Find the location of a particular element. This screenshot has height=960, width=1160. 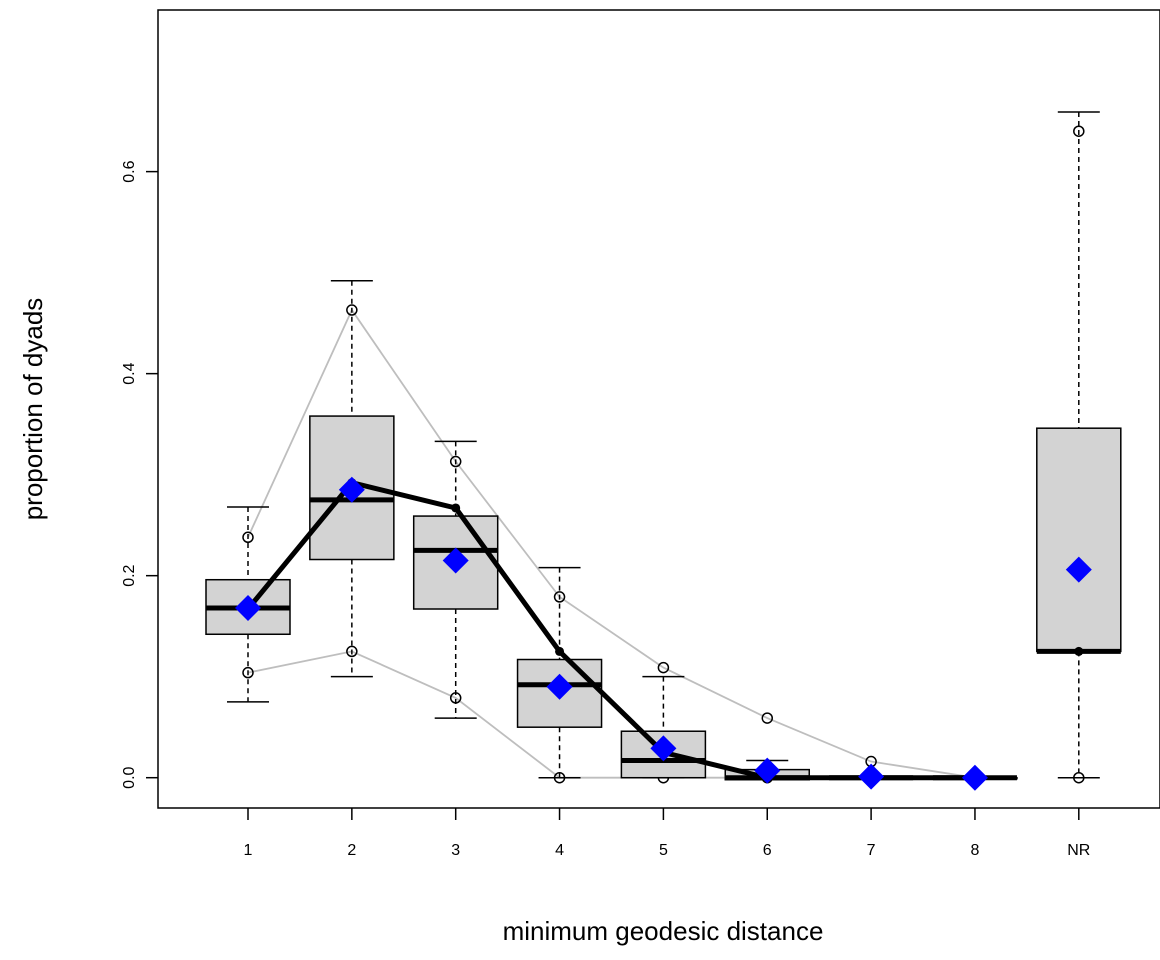

y-tick-label: 0.4 is located at coordinates (129, 373).